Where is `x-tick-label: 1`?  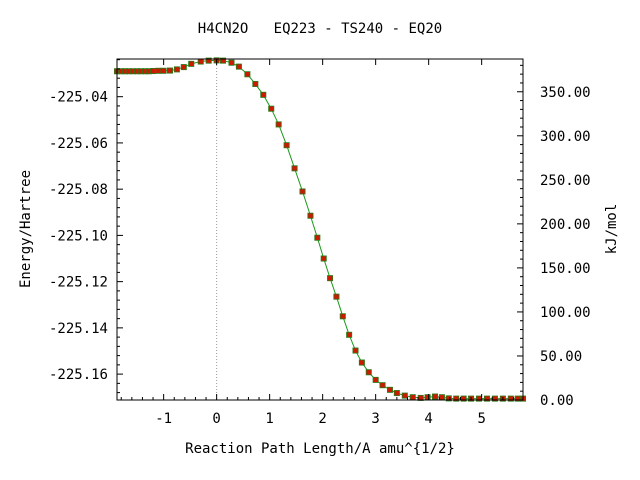 x-tick-label: 1 is located at coordinates (269, 419).